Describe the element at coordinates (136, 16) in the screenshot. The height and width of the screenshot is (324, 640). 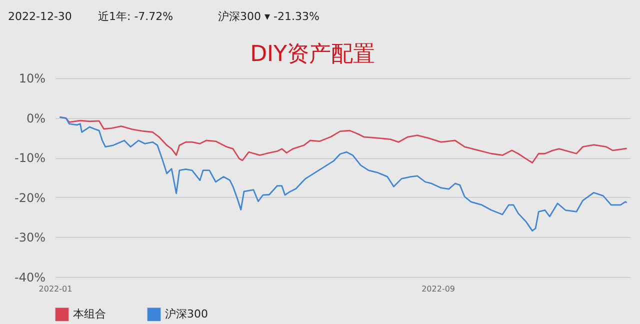
I see `text: 近1年: -7.72%` at that location.